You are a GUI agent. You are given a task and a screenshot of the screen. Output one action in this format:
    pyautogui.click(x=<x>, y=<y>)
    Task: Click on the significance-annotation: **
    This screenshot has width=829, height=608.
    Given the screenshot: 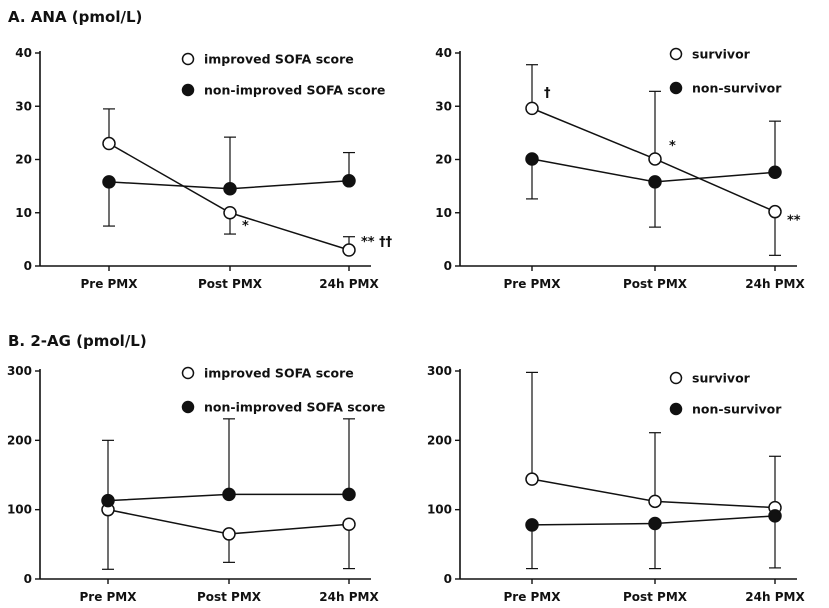 What is the action you would take?
    pyautogui.click(x=794, y=221)
    